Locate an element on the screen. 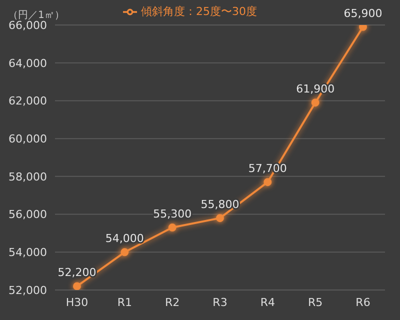 Image resolution: width=400 pixels, height=320 pixels. legend-label: 傾斜角度：25度〜30度 is located at coordinates (199, 11).